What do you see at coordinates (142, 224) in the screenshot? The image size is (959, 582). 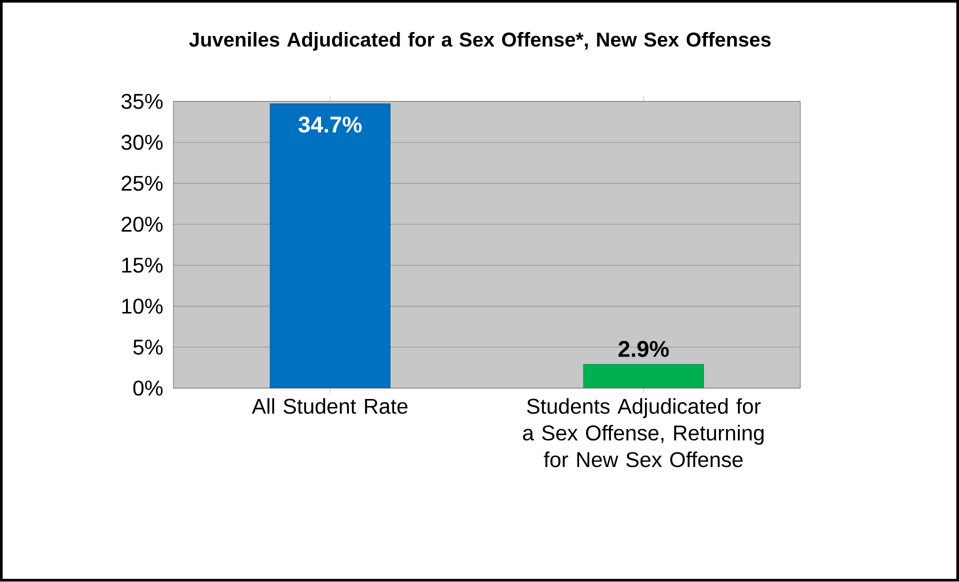 I see `y-tick-label: 20%` at bounding box center [142, 224].